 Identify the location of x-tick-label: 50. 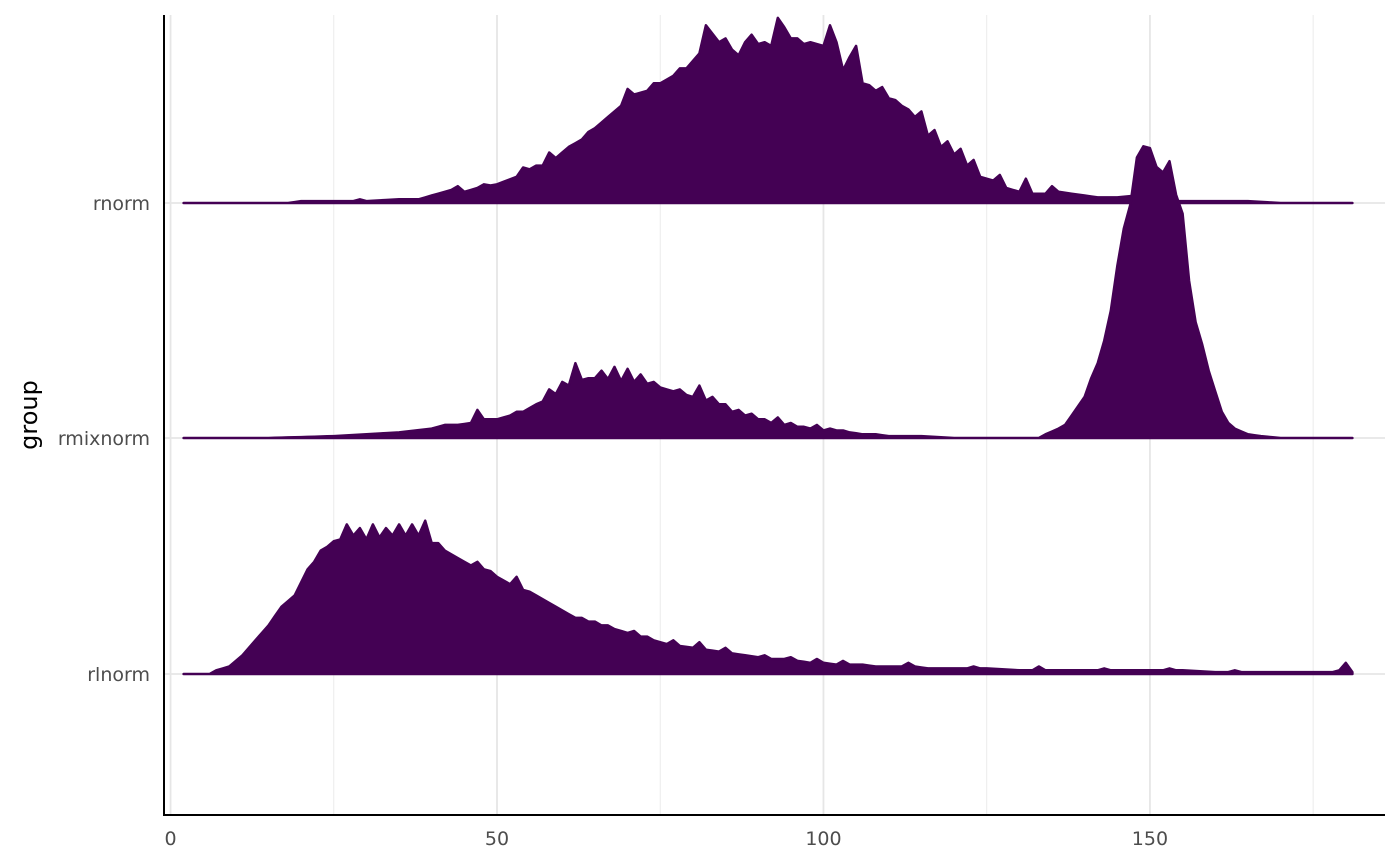
(497, 839).